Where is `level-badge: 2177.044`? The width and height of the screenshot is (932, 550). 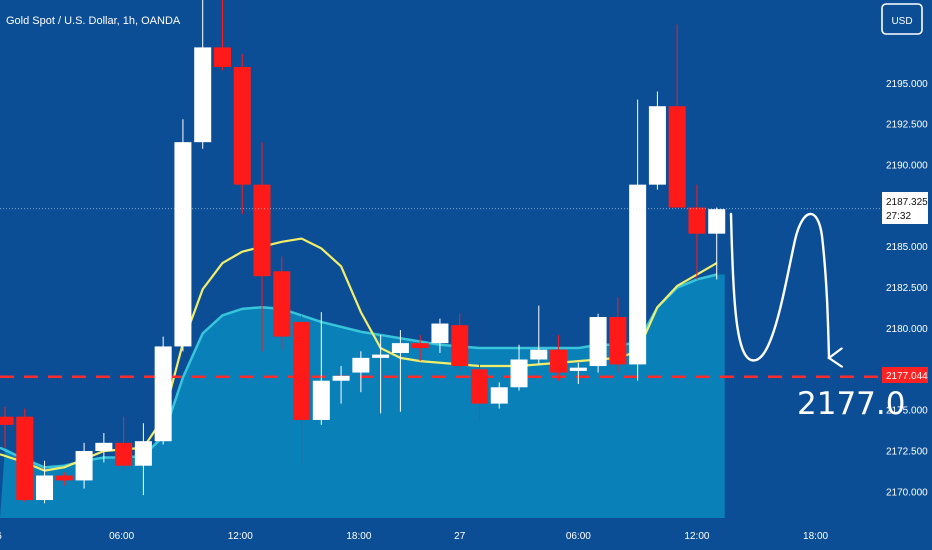
level-badge: 2177.044 is located at coordinates (905, 375).